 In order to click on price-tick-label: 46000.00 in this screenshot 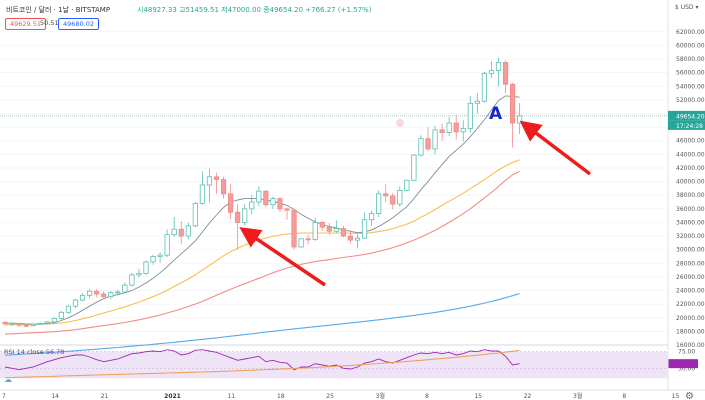, I will do `click(690, 141)`.